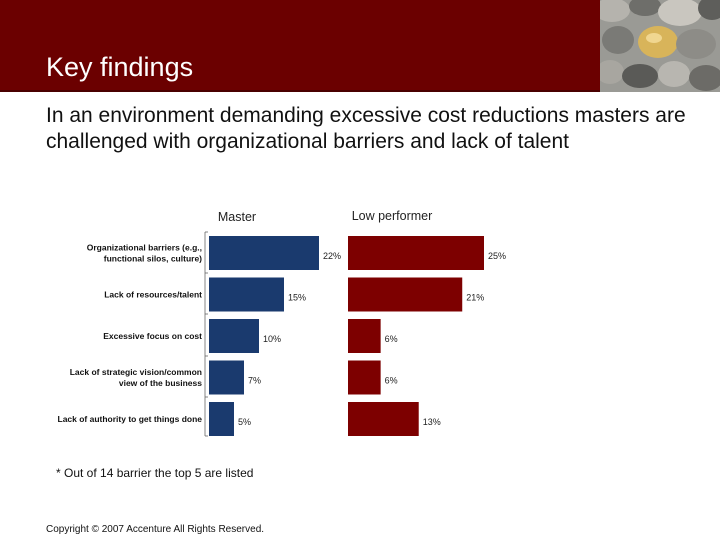 This screenshot has height=540, width=720. Describe the element at coordinates (332, 256) in the screenshot. I see `data-label-master-1: 22%` at that location.